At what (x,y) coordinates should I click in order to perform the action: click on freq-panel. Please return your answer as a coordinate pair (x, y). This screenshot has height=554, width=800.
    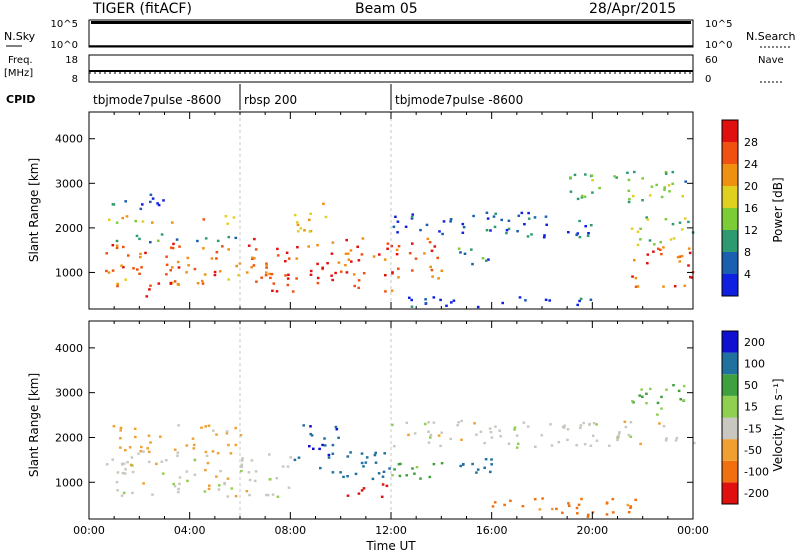
    Looking at the image, I should click on (391, 68).